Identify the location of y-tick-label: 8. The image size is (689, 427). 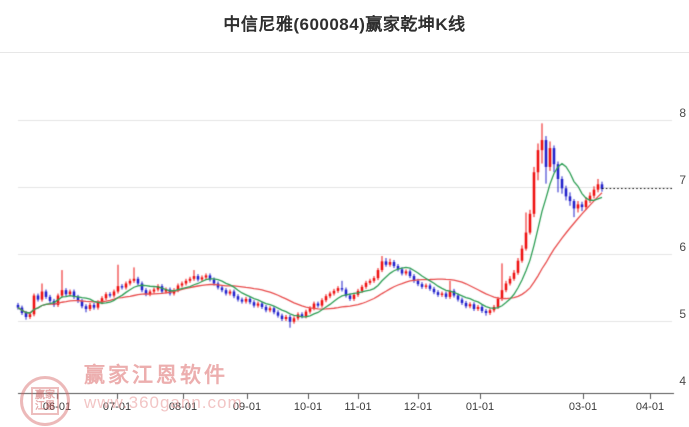
(682, 113).